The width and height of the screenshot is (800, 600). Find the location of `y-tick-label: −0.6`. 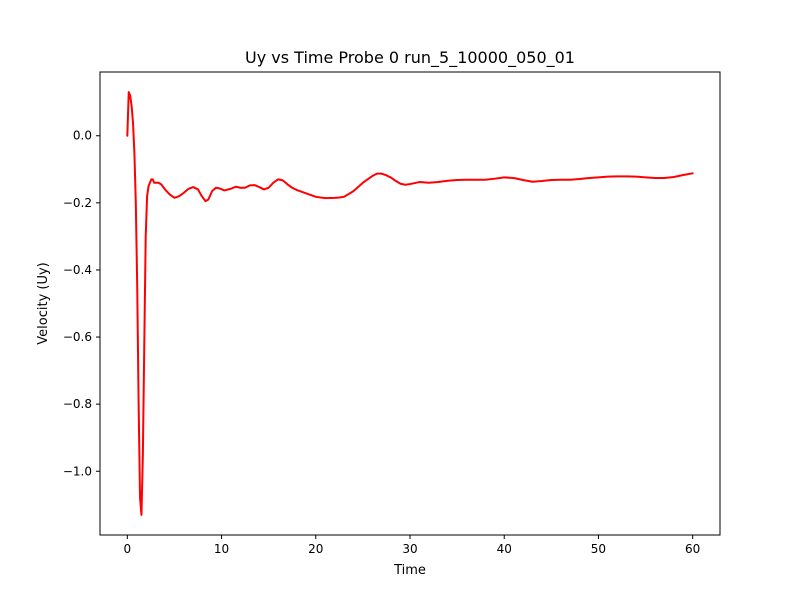

y-tick-label: −0.6 is located at coordinates (77, 337).